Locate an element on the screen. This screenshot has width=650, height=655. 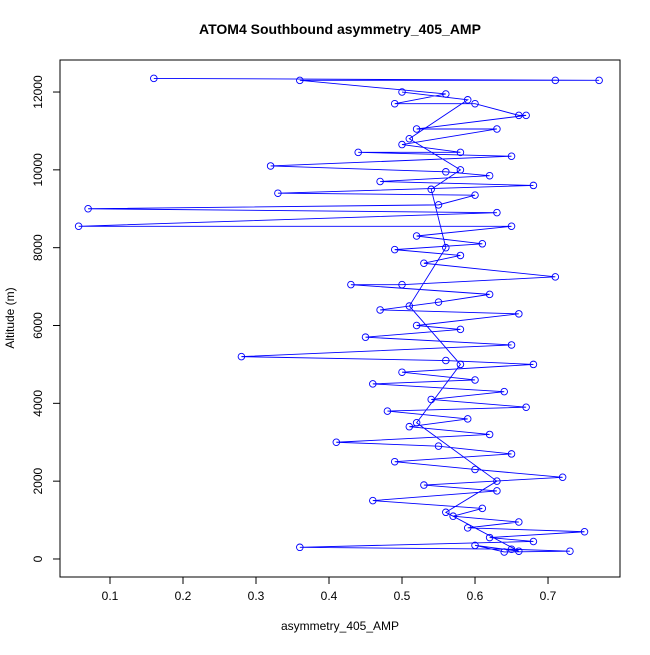
y-tick-label: 10000 is located at coordinates (38, 170).